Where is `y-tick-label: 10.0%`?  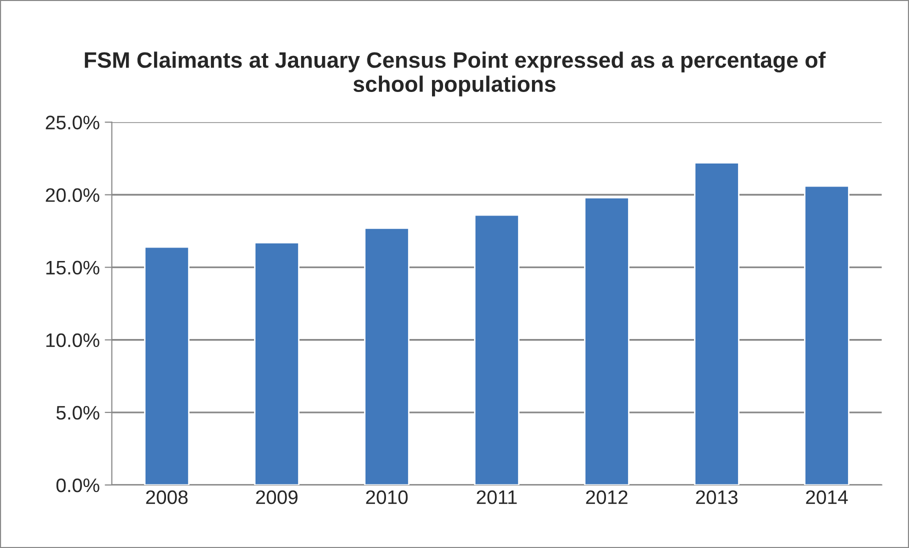 y-tick-label: 10.0% is located at coordinates (73, 340).